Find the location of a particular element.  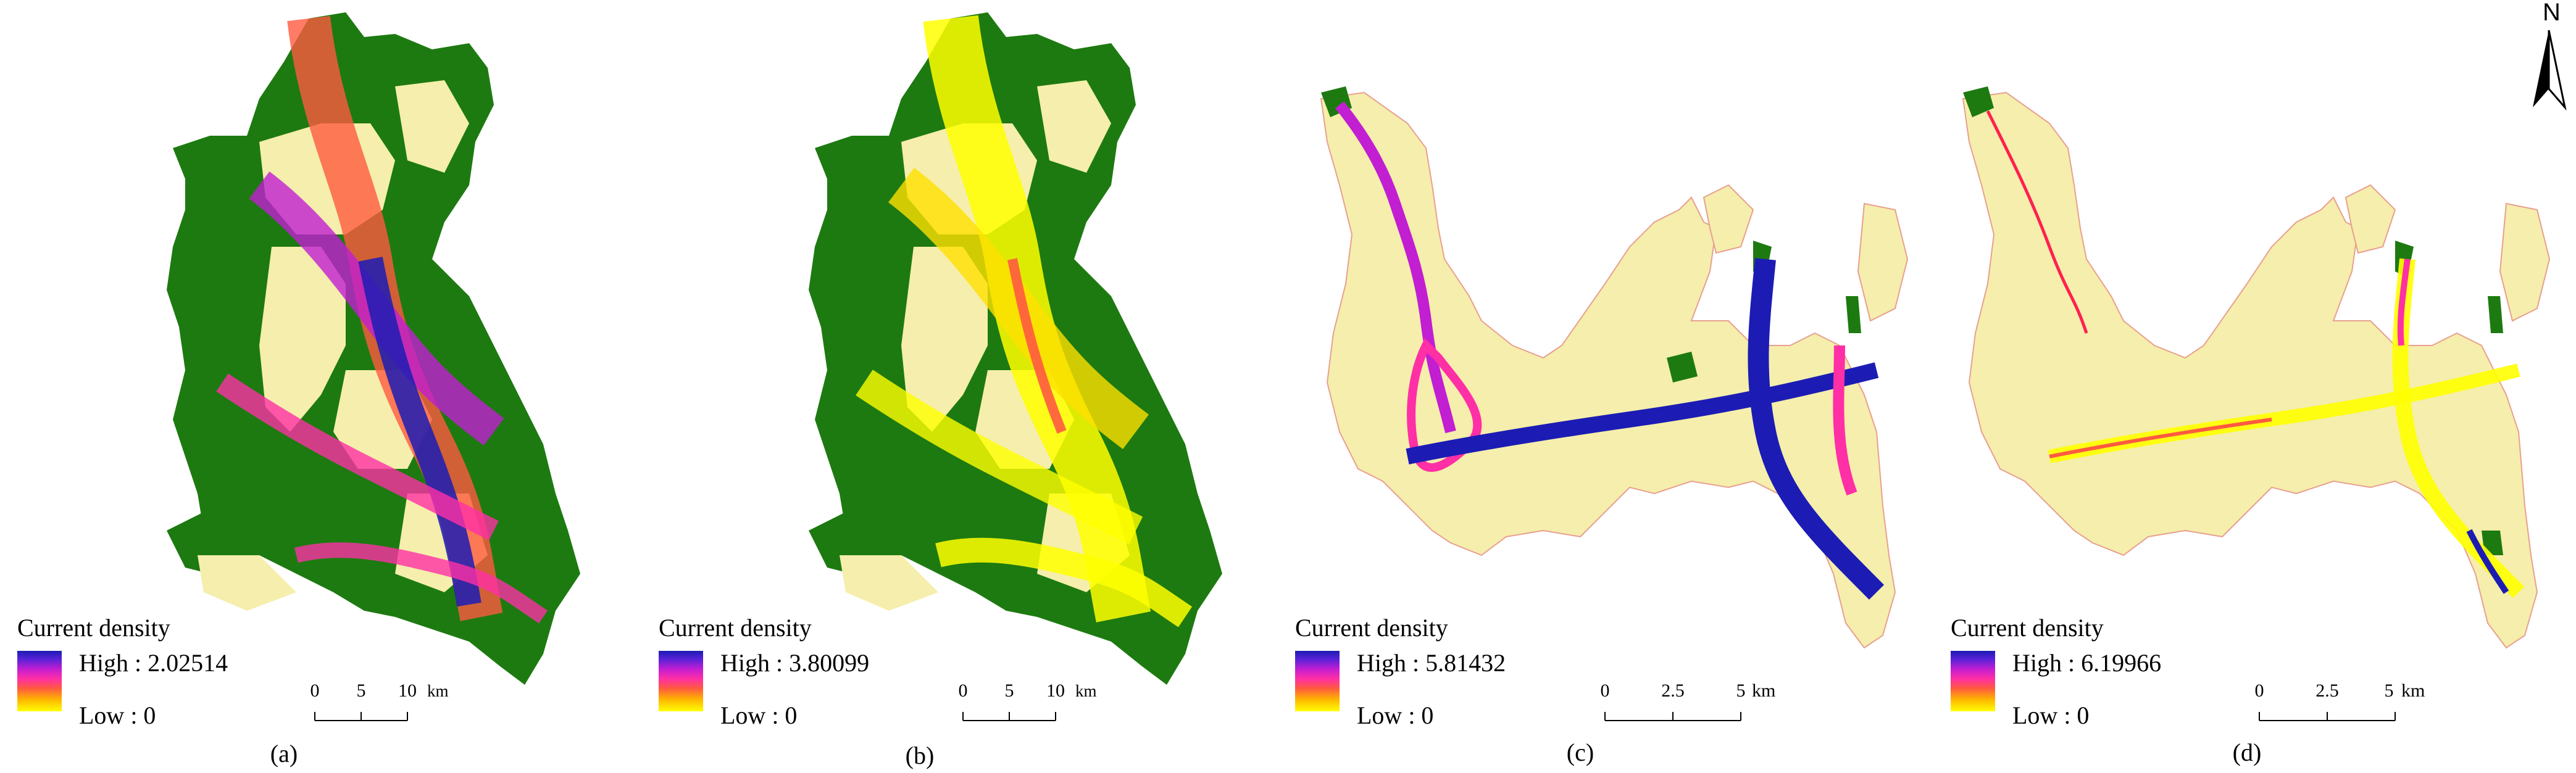

panel-label: (b) is located at coordinates (920, 755).